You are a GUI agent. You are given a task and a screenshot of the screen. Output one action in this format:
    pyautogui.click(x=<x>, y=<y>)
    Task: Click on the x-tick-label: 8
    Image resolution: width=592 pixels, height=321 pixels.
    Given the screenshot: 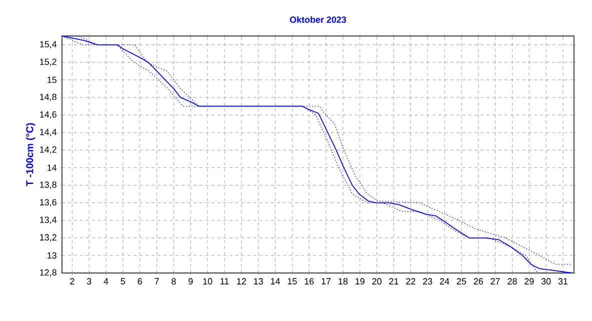 What is the action you would take?
    pyautogui.click(x=174, y=281)
    